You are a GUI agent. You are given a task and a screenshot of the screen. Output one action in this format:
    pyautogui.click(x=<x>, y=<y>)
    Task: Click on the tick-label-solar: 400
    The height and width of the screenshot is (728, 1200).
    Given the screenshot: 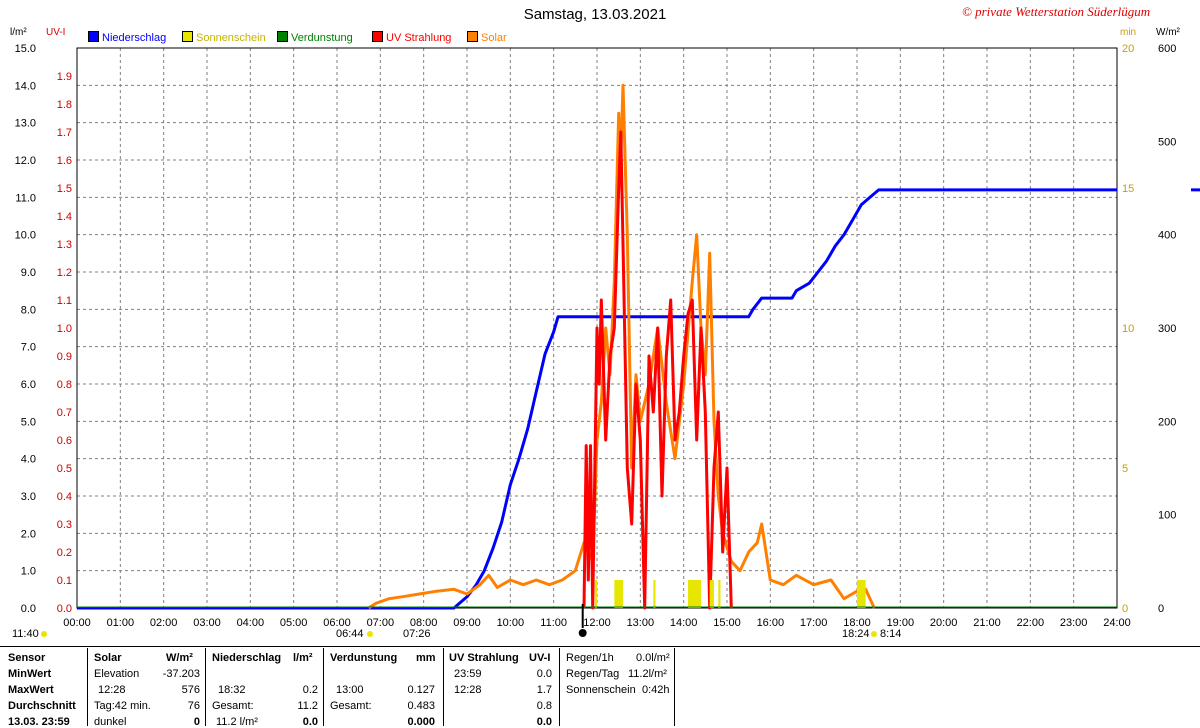 What is the action you would take?
    pyautogui.click(x=1167, y=236)
    